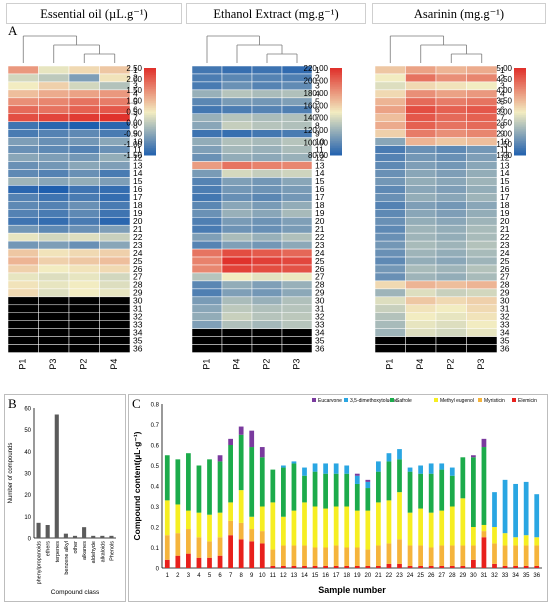 Image resolution: width=550 pixels, height=604 pixels. Describe the element at coordinates (431, 576) in the screenshot. I see `x-tick-label: 26` at that location.